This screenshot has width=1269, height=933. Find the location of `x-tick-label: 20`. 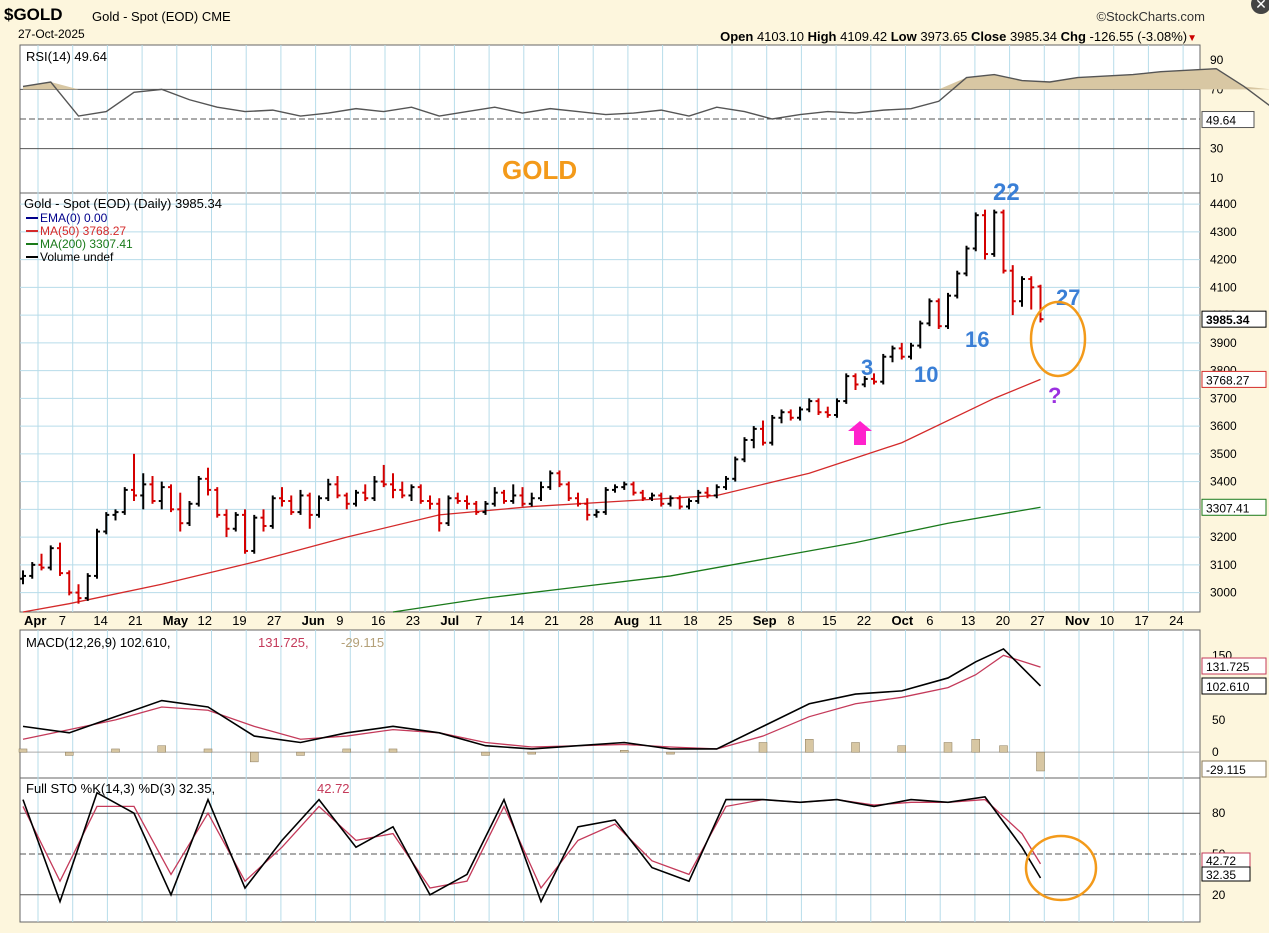

x-tick-label: 20 is located at coordinates (1003, 620).